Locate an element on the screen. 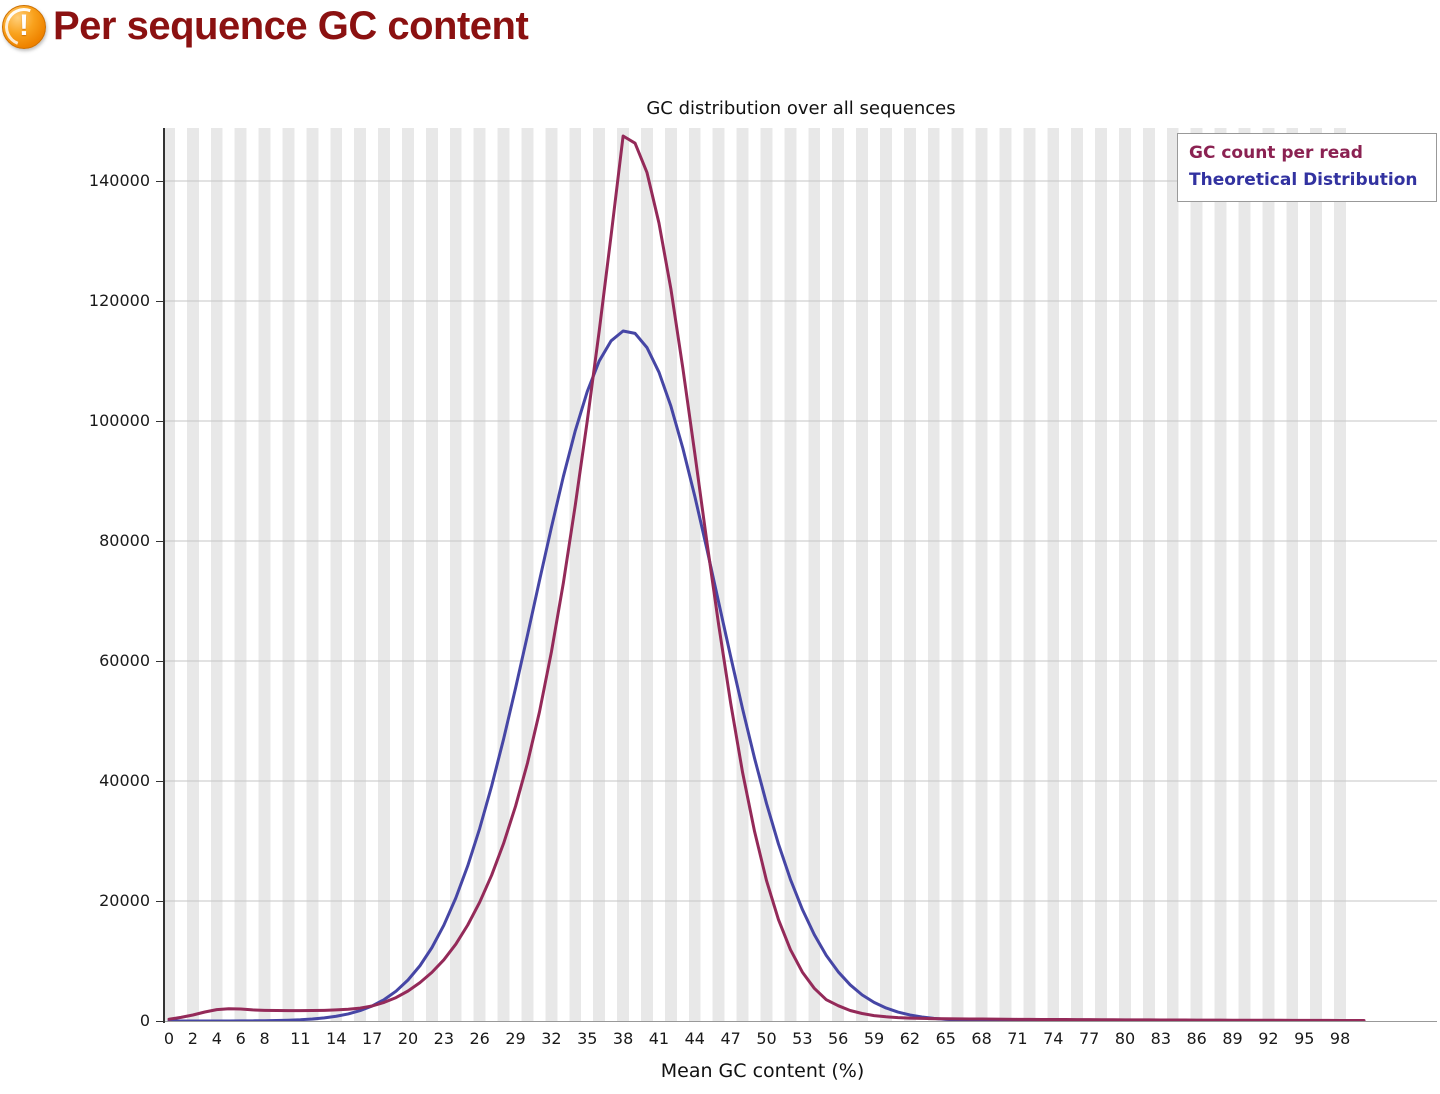 This screenshot has height=1094, width=1440. x-tick-label: 56 is located at coordinates (838, 1038).